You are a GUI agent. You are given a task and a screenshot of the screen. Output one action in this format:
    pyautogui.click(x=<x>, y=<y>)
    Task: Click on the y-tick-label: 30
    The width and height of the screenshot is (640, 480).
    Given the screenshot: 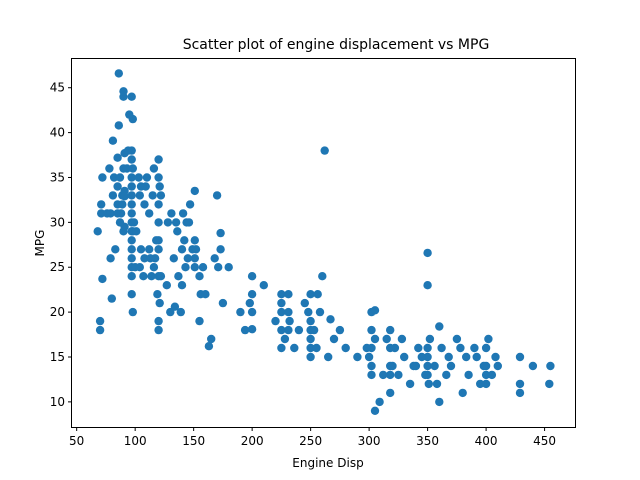 What is the action you would take?
    pyautogui.click(x=57, y=222)
    